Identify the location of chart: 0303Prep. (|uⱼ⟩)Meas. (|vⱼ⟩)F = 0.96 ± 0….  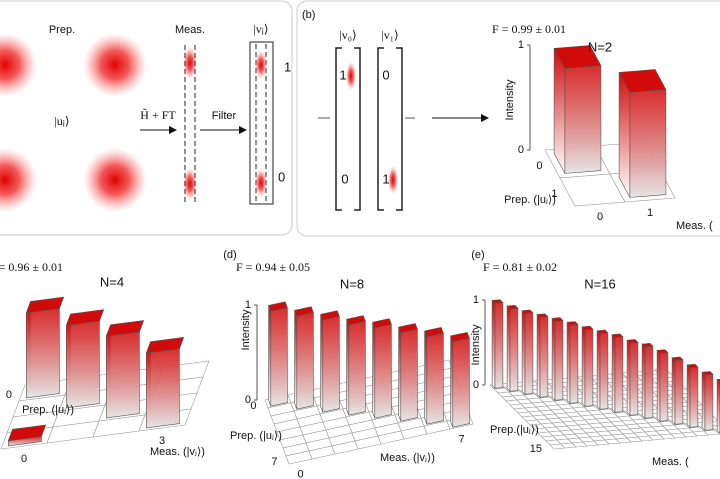
(105, 362).